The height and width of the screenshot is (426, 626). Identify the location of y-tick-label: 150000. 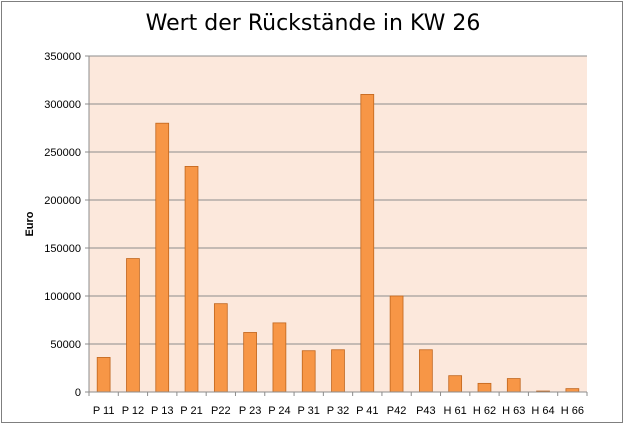
(62, 249).